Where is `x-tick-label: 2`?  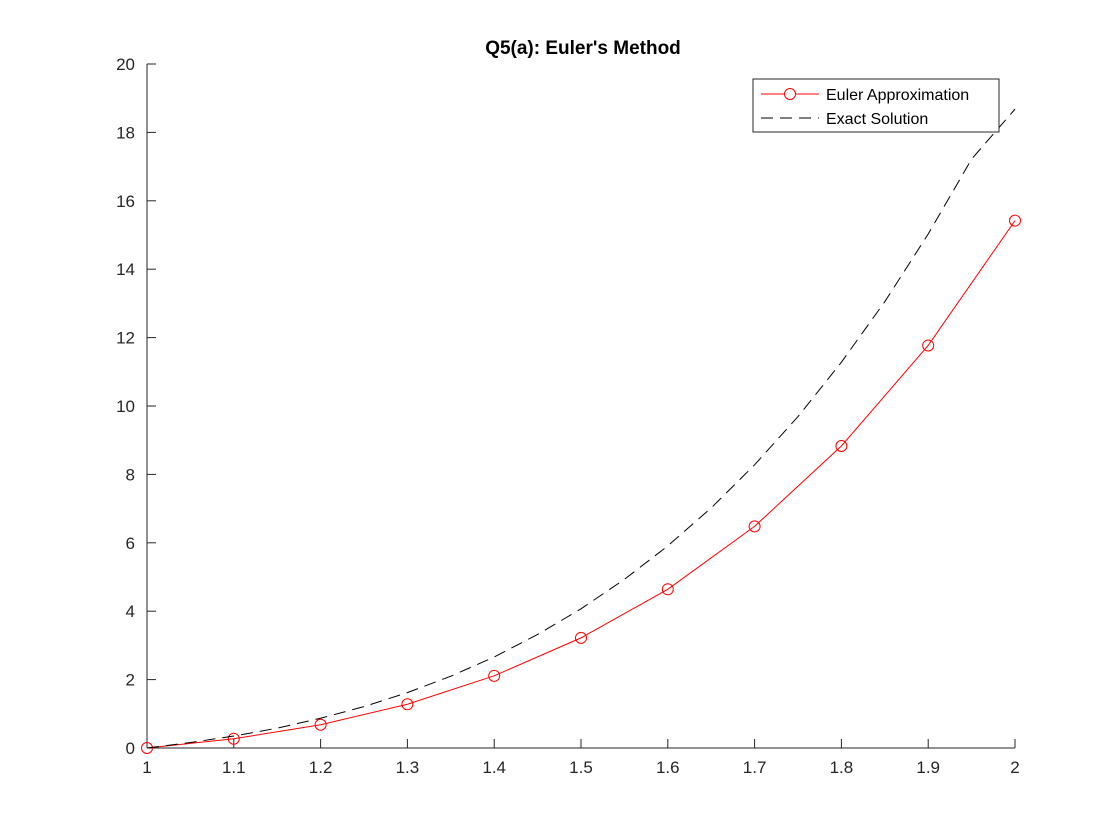 x-tick-label: 2 is located at coordinates (1014, 767).